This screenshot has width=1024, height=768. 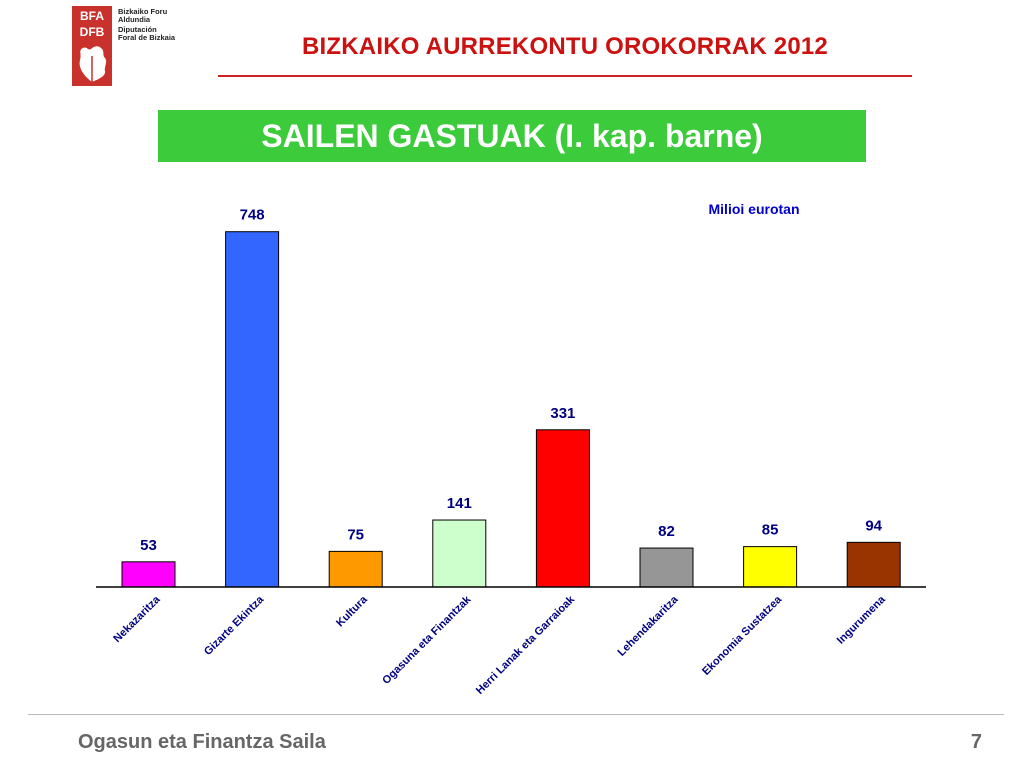 I want to click on category-label-3: Ogasuna eta Finantzak, so click(x=427, y=640).